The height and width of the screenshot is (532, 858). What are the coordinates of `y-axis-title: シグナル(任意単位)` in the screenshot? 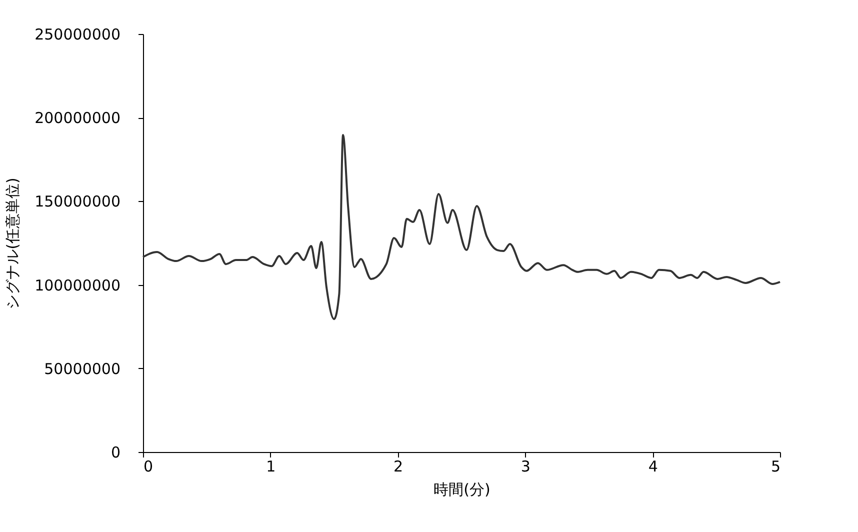 It's located at (13, 244).